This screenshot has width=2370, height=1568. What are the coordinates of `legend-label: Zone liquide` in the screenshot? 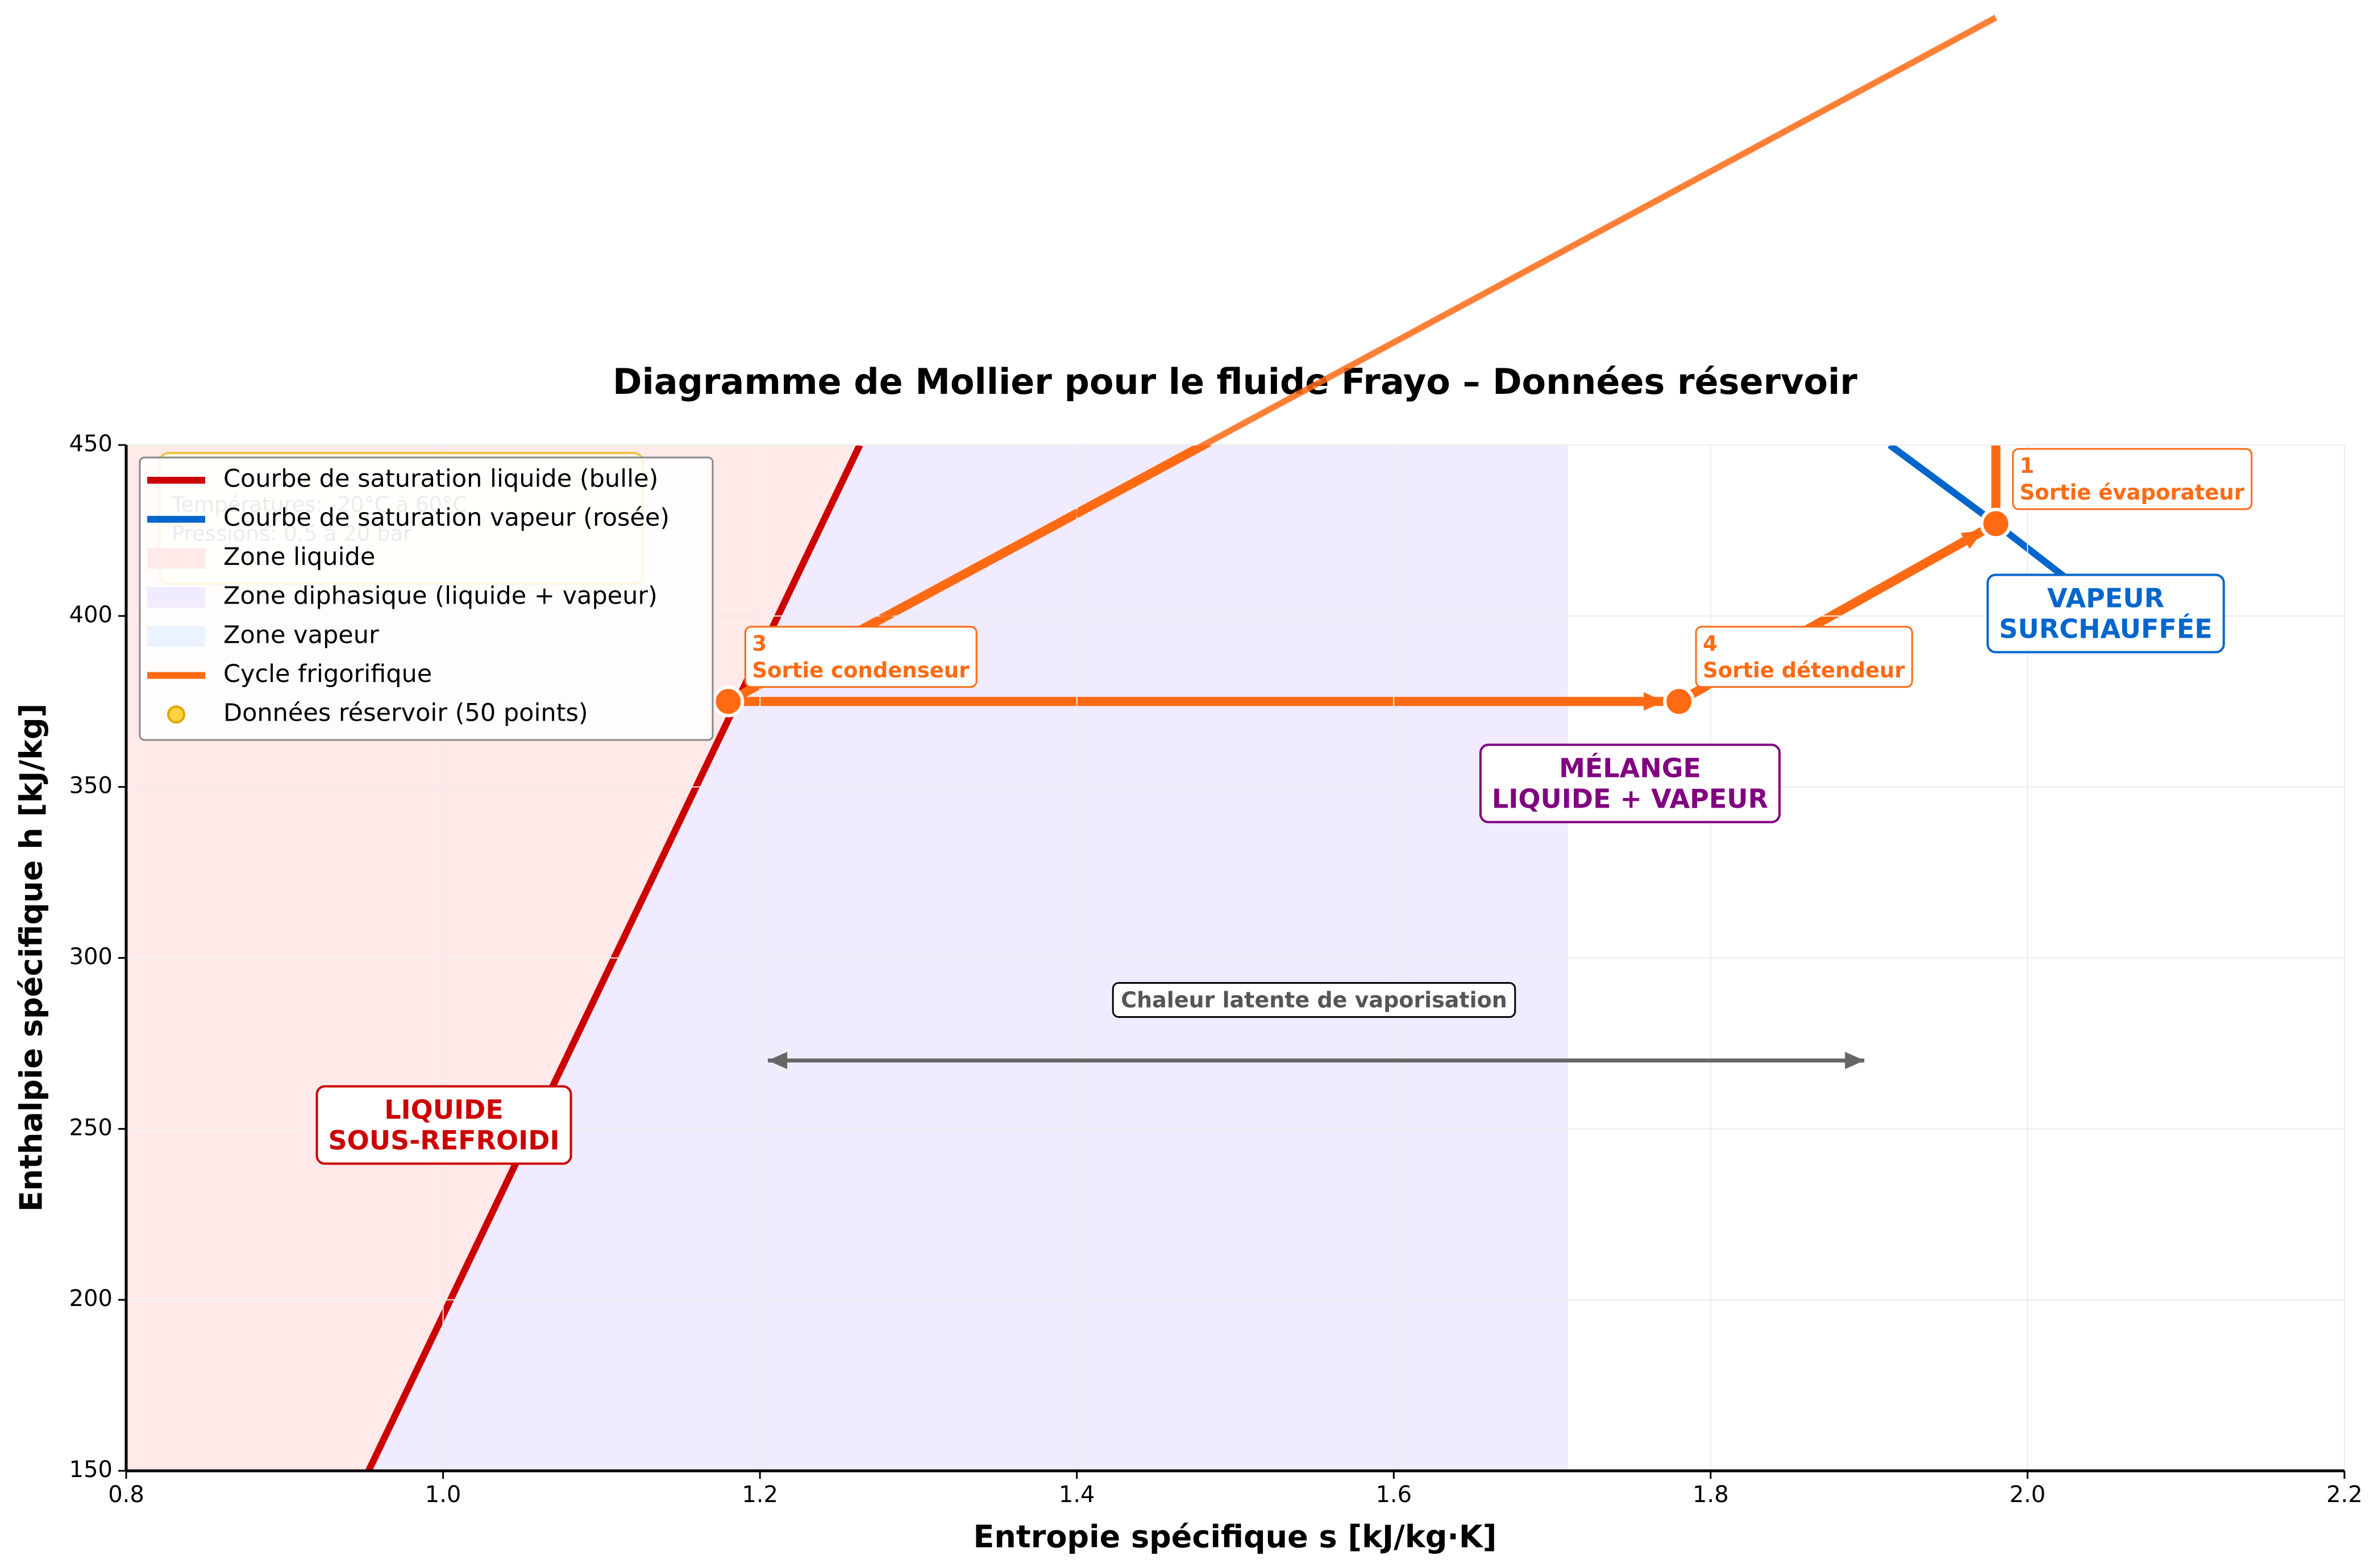 It's located at (299, 557).